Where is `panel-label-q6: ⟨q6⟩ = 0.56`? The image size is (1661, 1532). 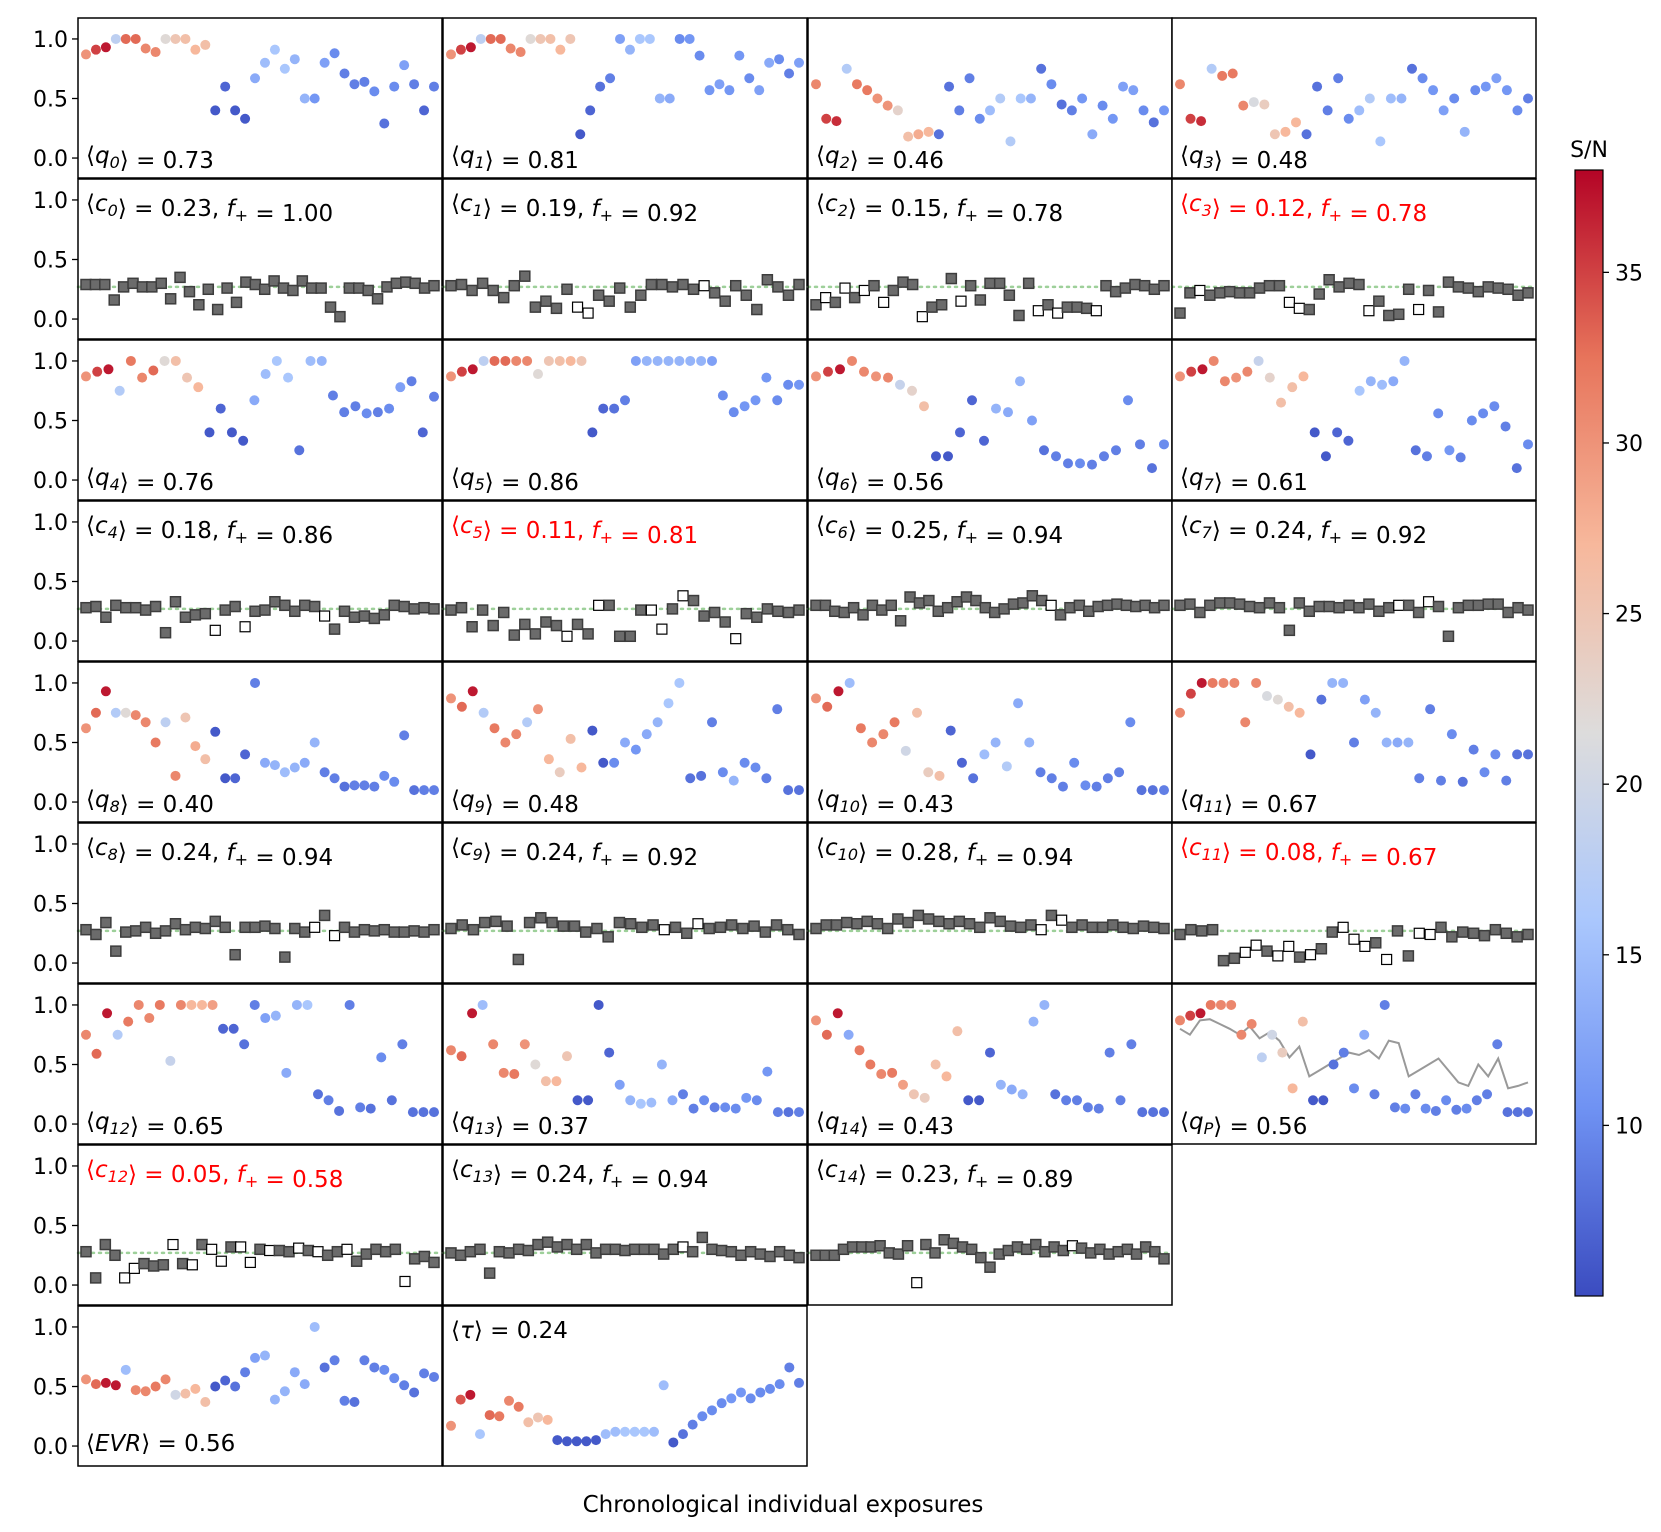
panel-label-q6: ⟨q6⟩ = 0.56 is located at coordinates (880, 480).